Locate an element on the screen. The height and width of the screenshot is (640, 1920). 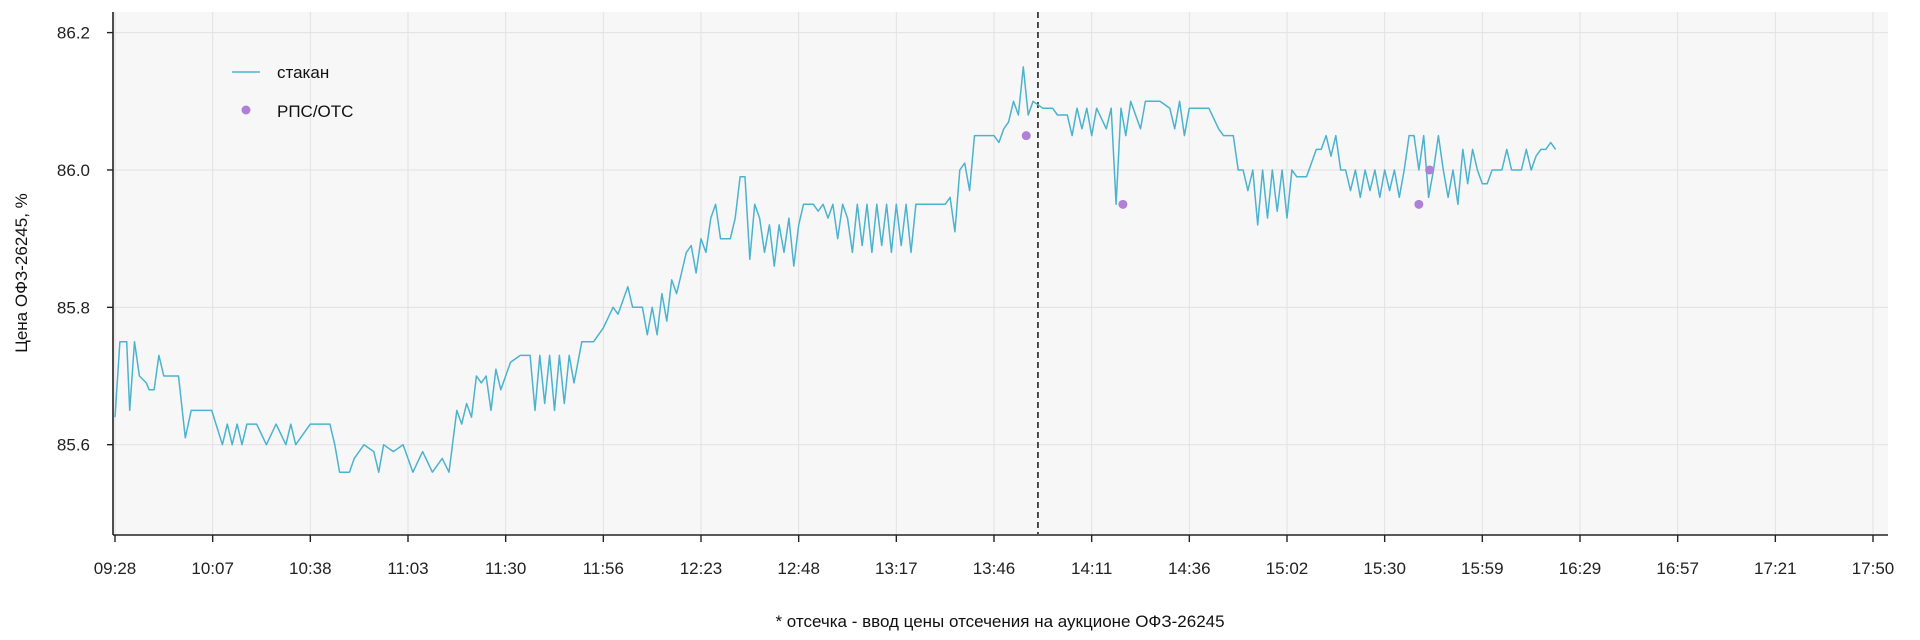
x-tick-label: 13:17 is located at coordinates (896, 568).